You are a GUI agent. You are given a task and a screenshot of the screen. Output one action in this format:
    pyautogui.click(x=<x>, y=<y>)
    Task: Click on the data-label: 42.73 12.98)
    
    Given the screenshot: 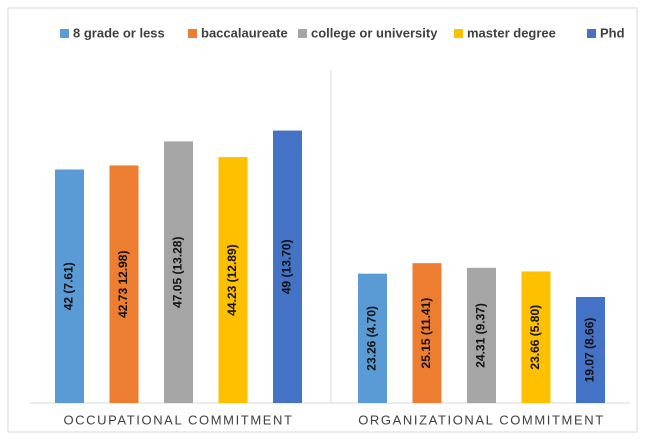 What is the action you would take?
    pyautogui.click(x=123, y=284)
    